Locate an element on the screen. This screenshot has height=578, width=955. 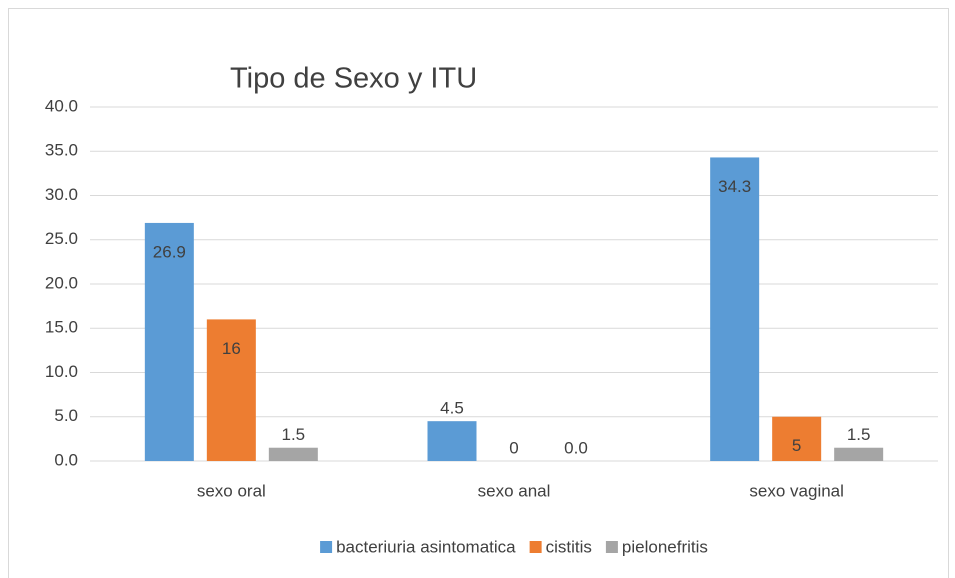
legend-label: bacteriuria asintomatica is located at coordinates (426, 546).